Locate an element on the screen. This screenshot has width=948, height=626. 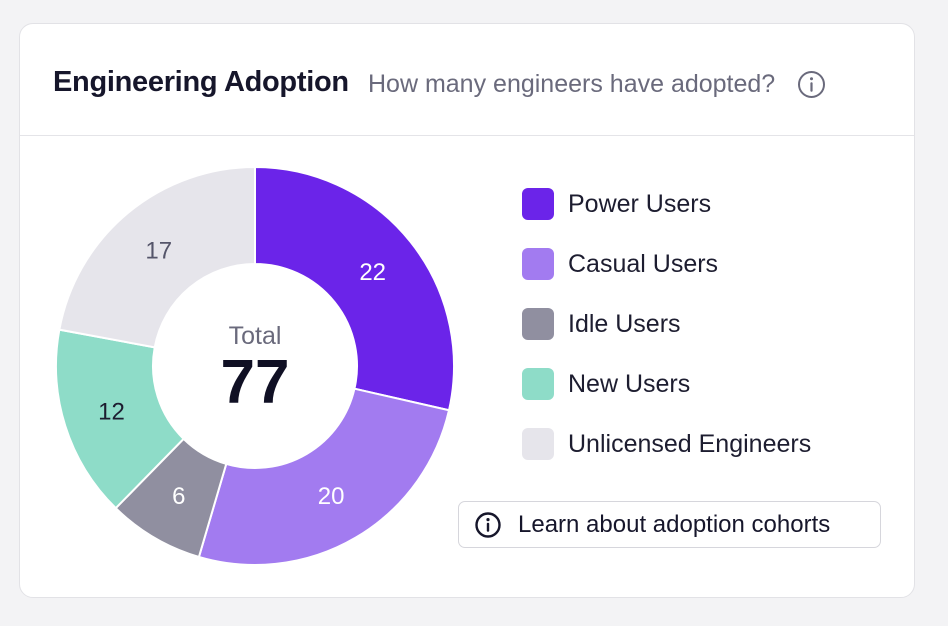
legend-label: New Users is located at coordinates (629, 384).